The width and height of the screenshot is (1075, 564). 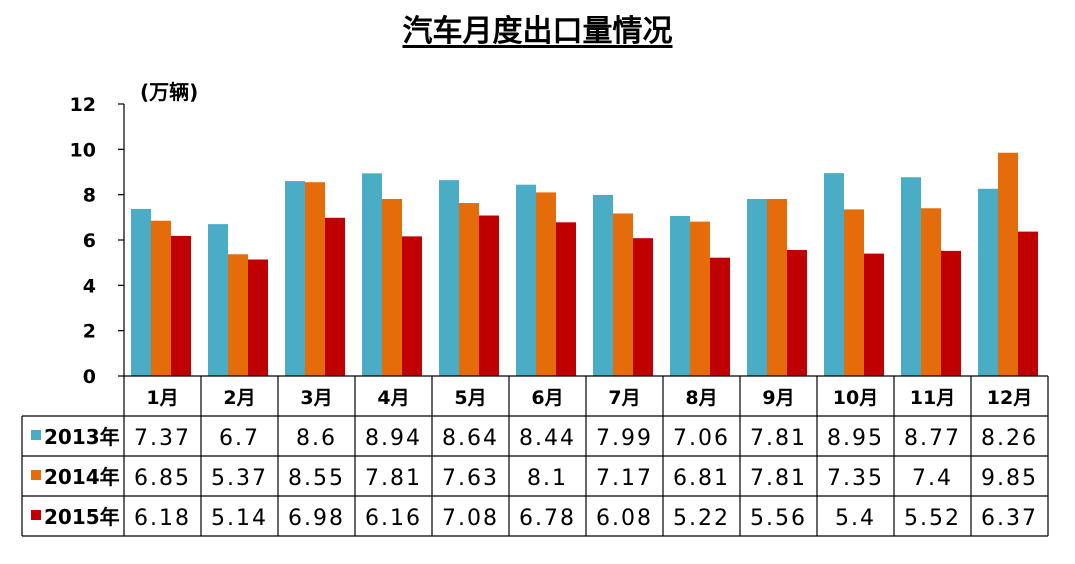 I want to click on data-label: 7.37, so click(x=162, y=438).